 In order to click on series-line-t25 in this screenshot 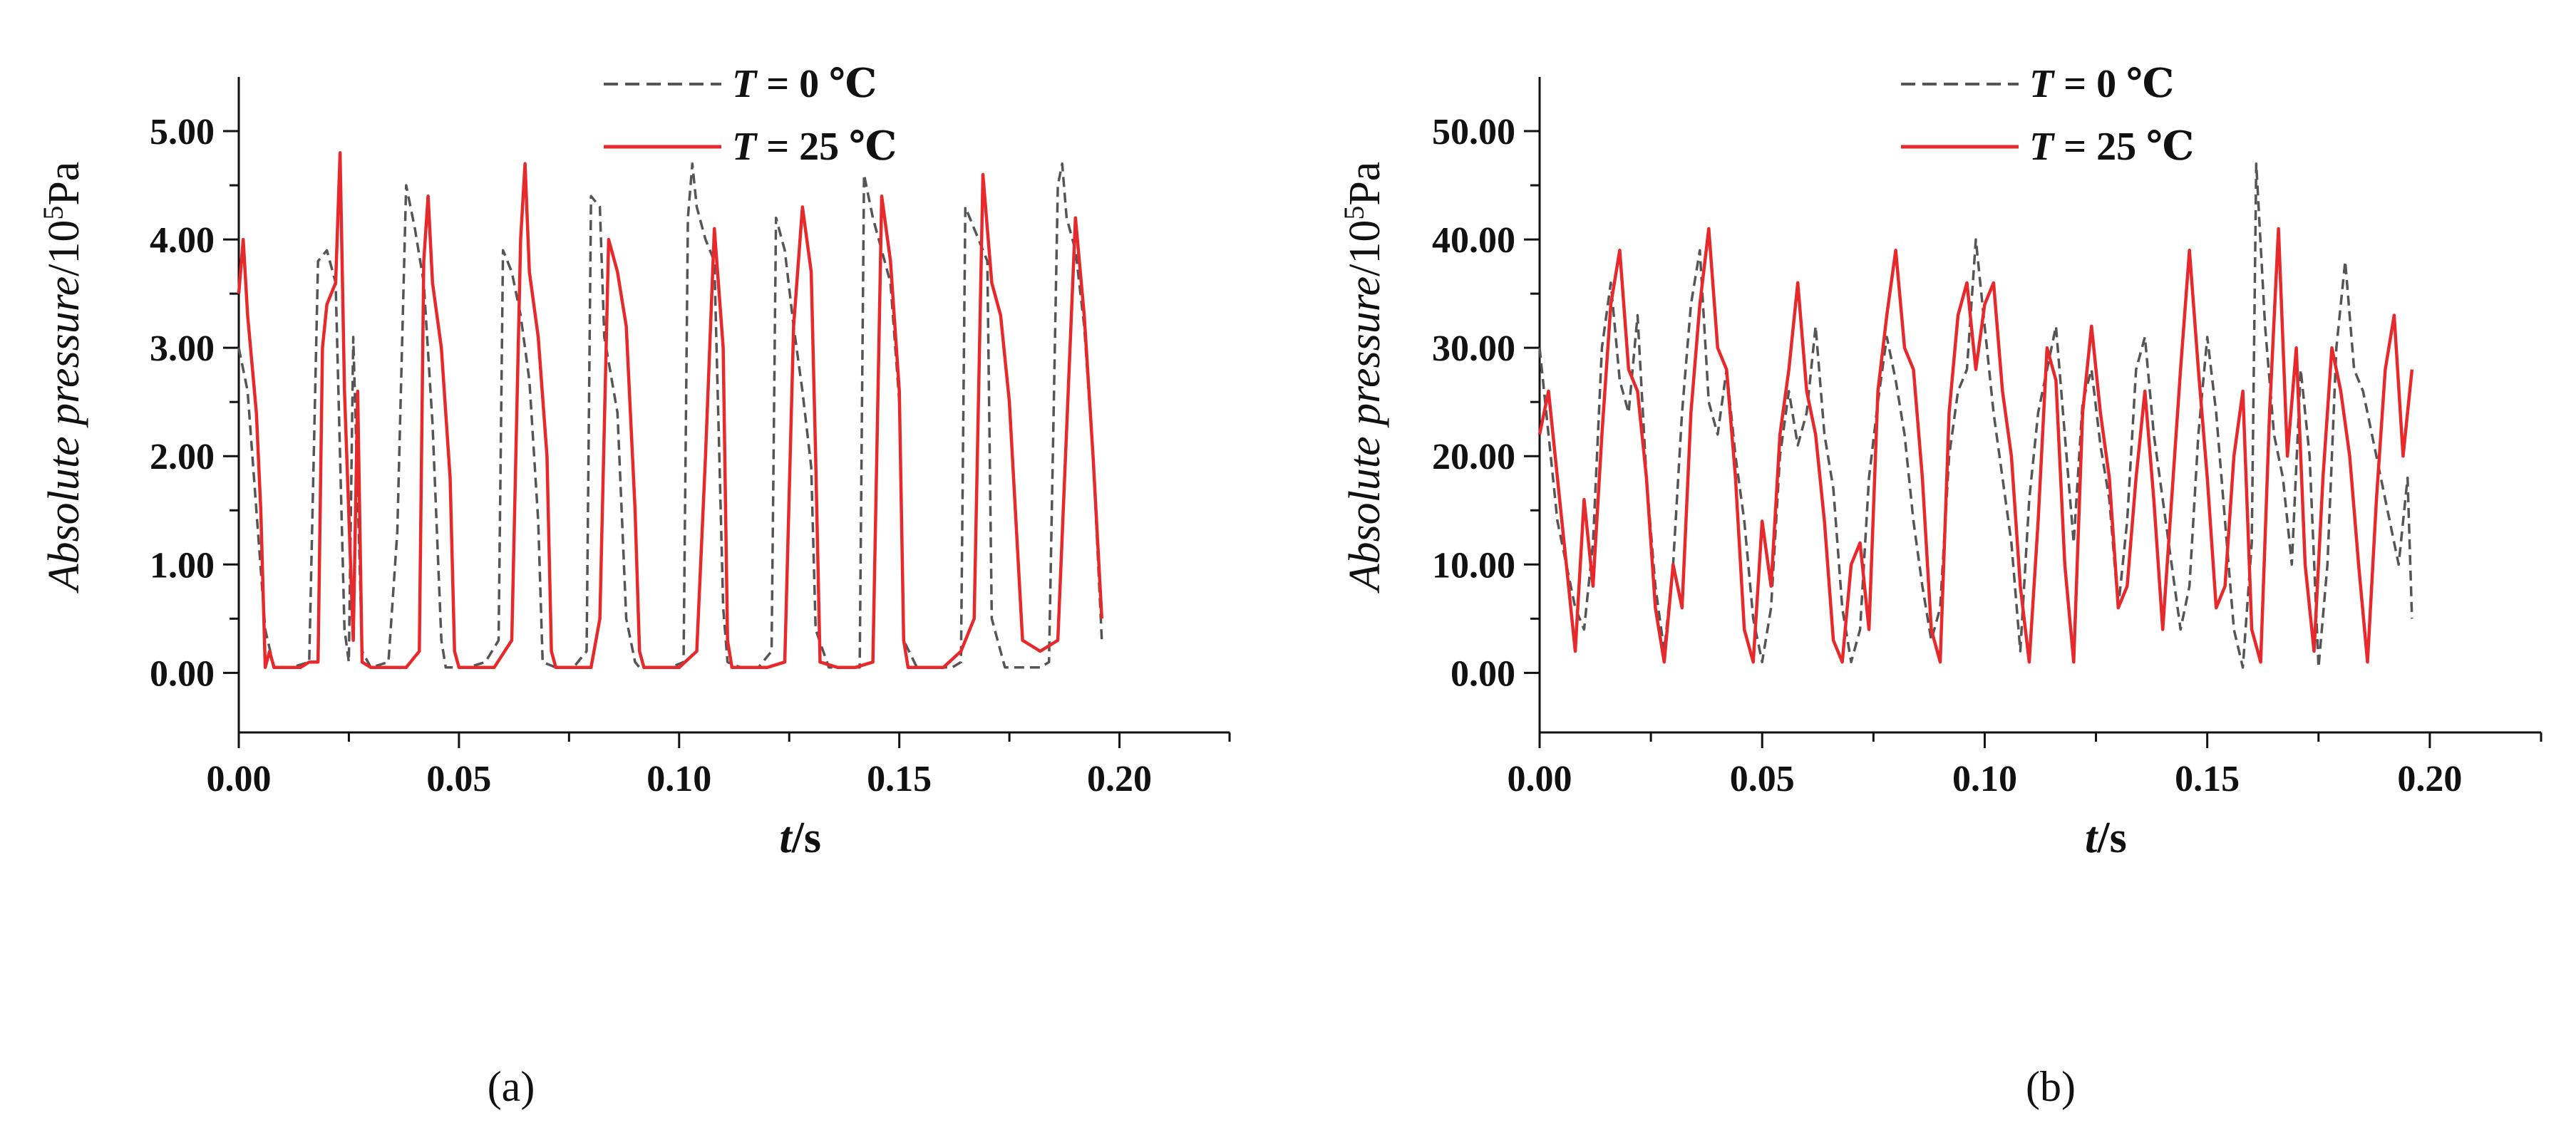, I will do `click(1975, 445)`.